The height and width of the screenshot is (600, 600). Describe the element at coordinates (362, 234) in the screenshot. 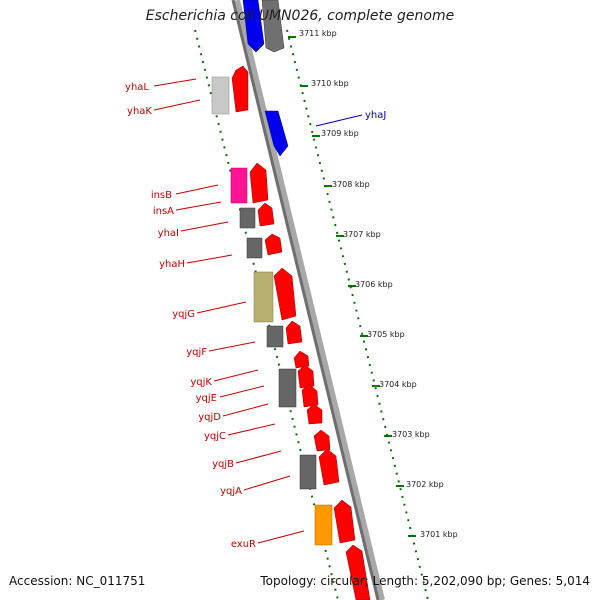

I see `tick-label-3707: 3707 kbp` at that location.